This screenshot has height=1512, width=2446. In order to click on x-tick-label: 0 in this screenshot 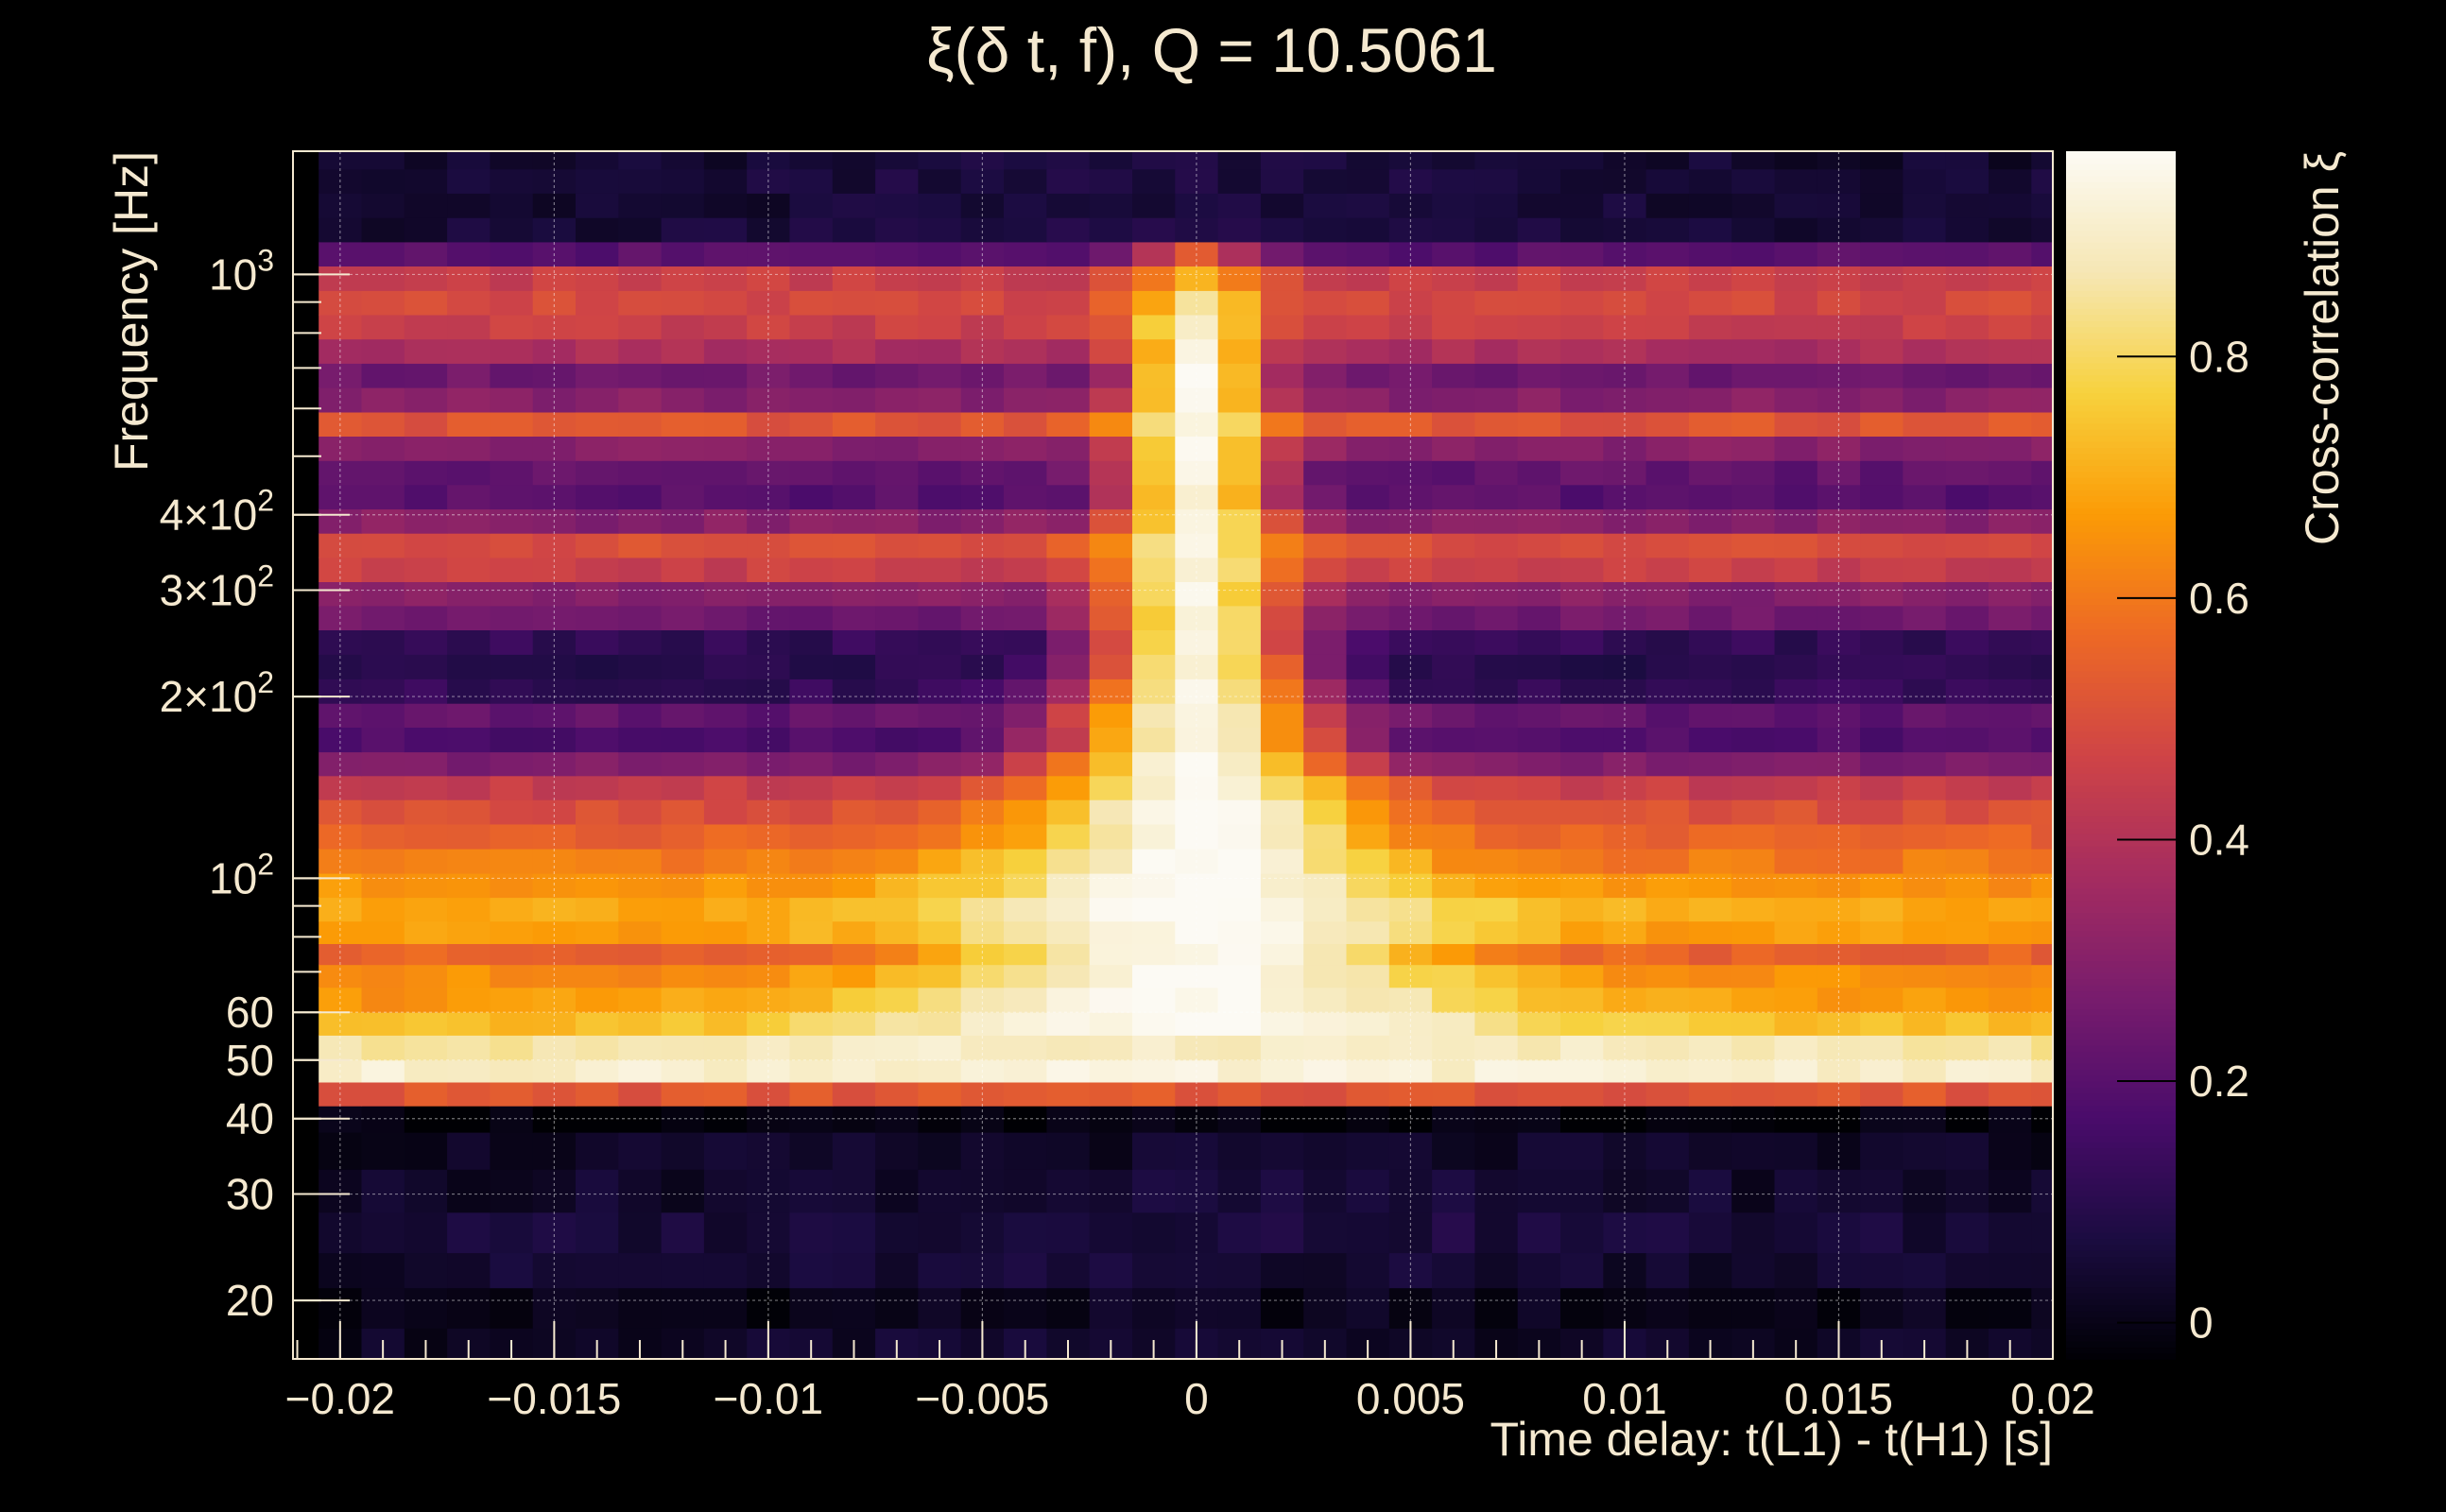, I will do `click(1196, 1398)`.